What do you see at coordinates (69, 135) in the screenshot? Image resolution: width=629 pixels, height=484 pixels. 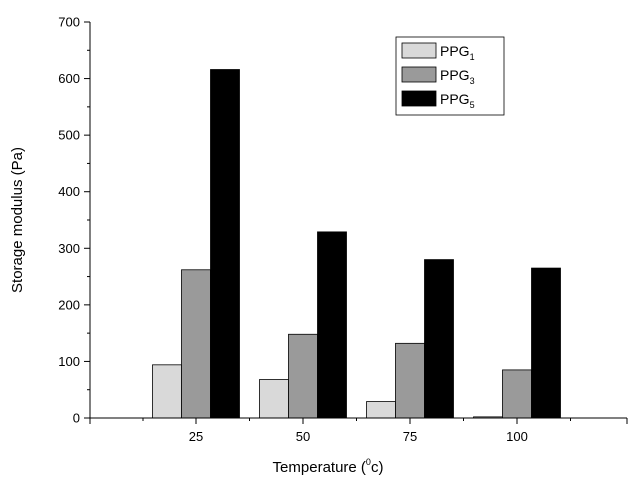 I see `y-tick-label: 500` at bounding box center [69, 135].